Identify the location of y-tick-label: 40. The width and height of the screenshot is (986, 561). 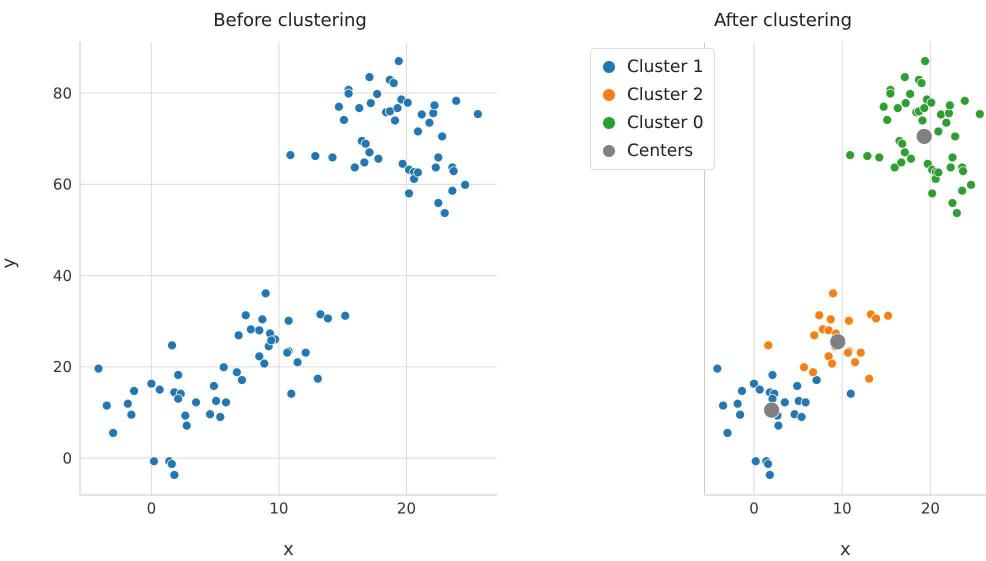
(62, 275).